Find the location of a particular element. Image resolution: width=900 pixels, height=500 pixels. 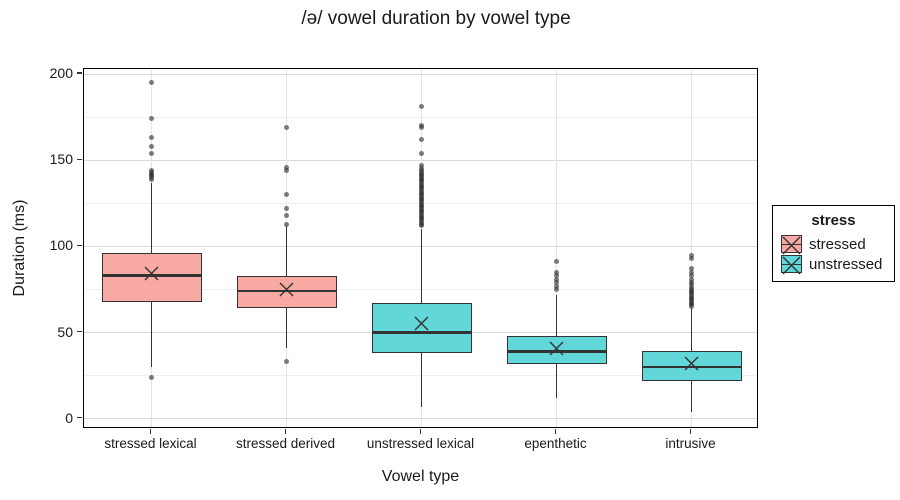

legend-item-label: stressed is located at coordinates (837, 244).